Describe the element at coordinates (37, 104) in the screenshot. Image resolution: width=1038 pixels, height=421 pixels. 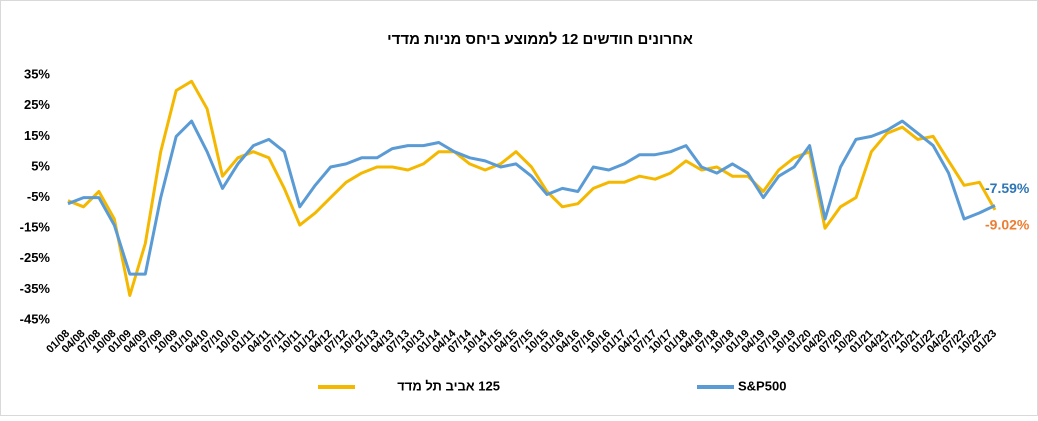
I see `y-tick-label: 25%` at that location.